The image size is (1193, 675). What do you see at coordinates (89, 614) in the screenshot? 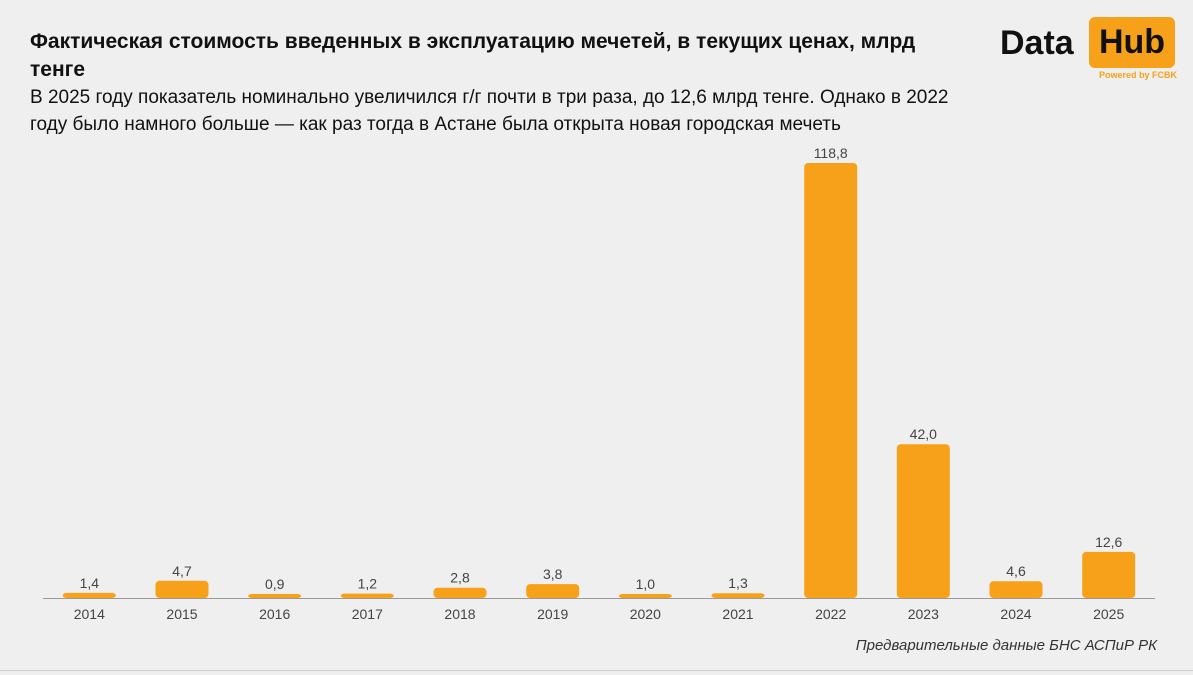
I see `x-tick-label-2014: 2014` at bounding box center [89, 614].